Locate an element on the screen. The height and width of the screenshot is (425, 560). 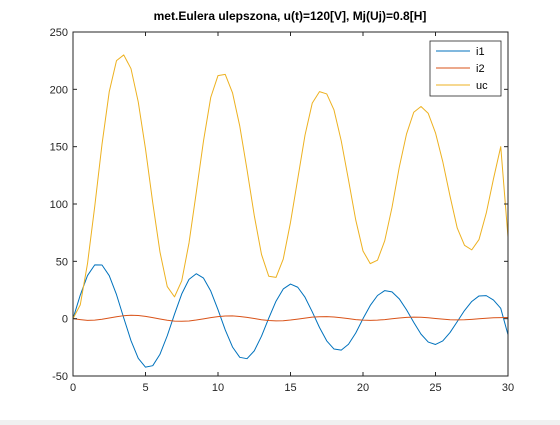
legend-label-i2: i2 is located at coordinates (480, 69).